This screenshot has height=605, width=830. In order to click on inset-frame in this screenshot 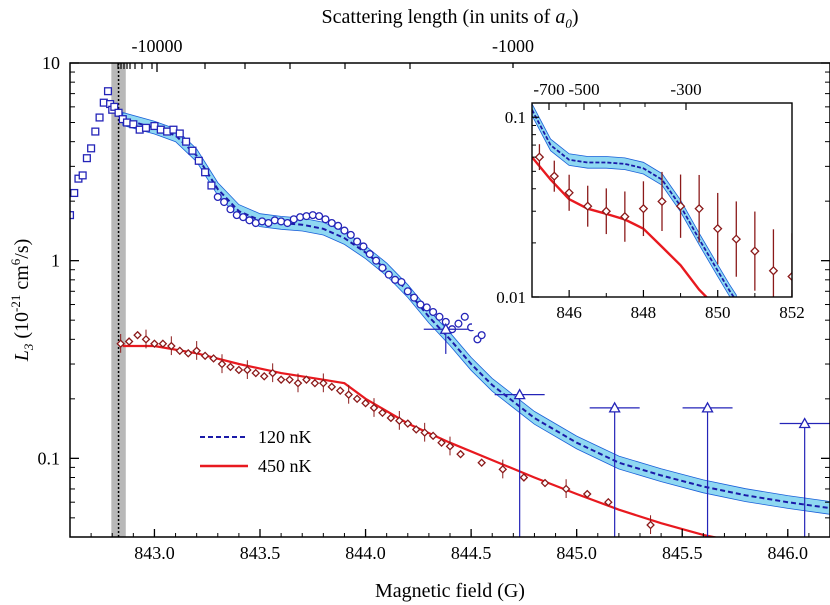, I will do `click(662, 200)`.